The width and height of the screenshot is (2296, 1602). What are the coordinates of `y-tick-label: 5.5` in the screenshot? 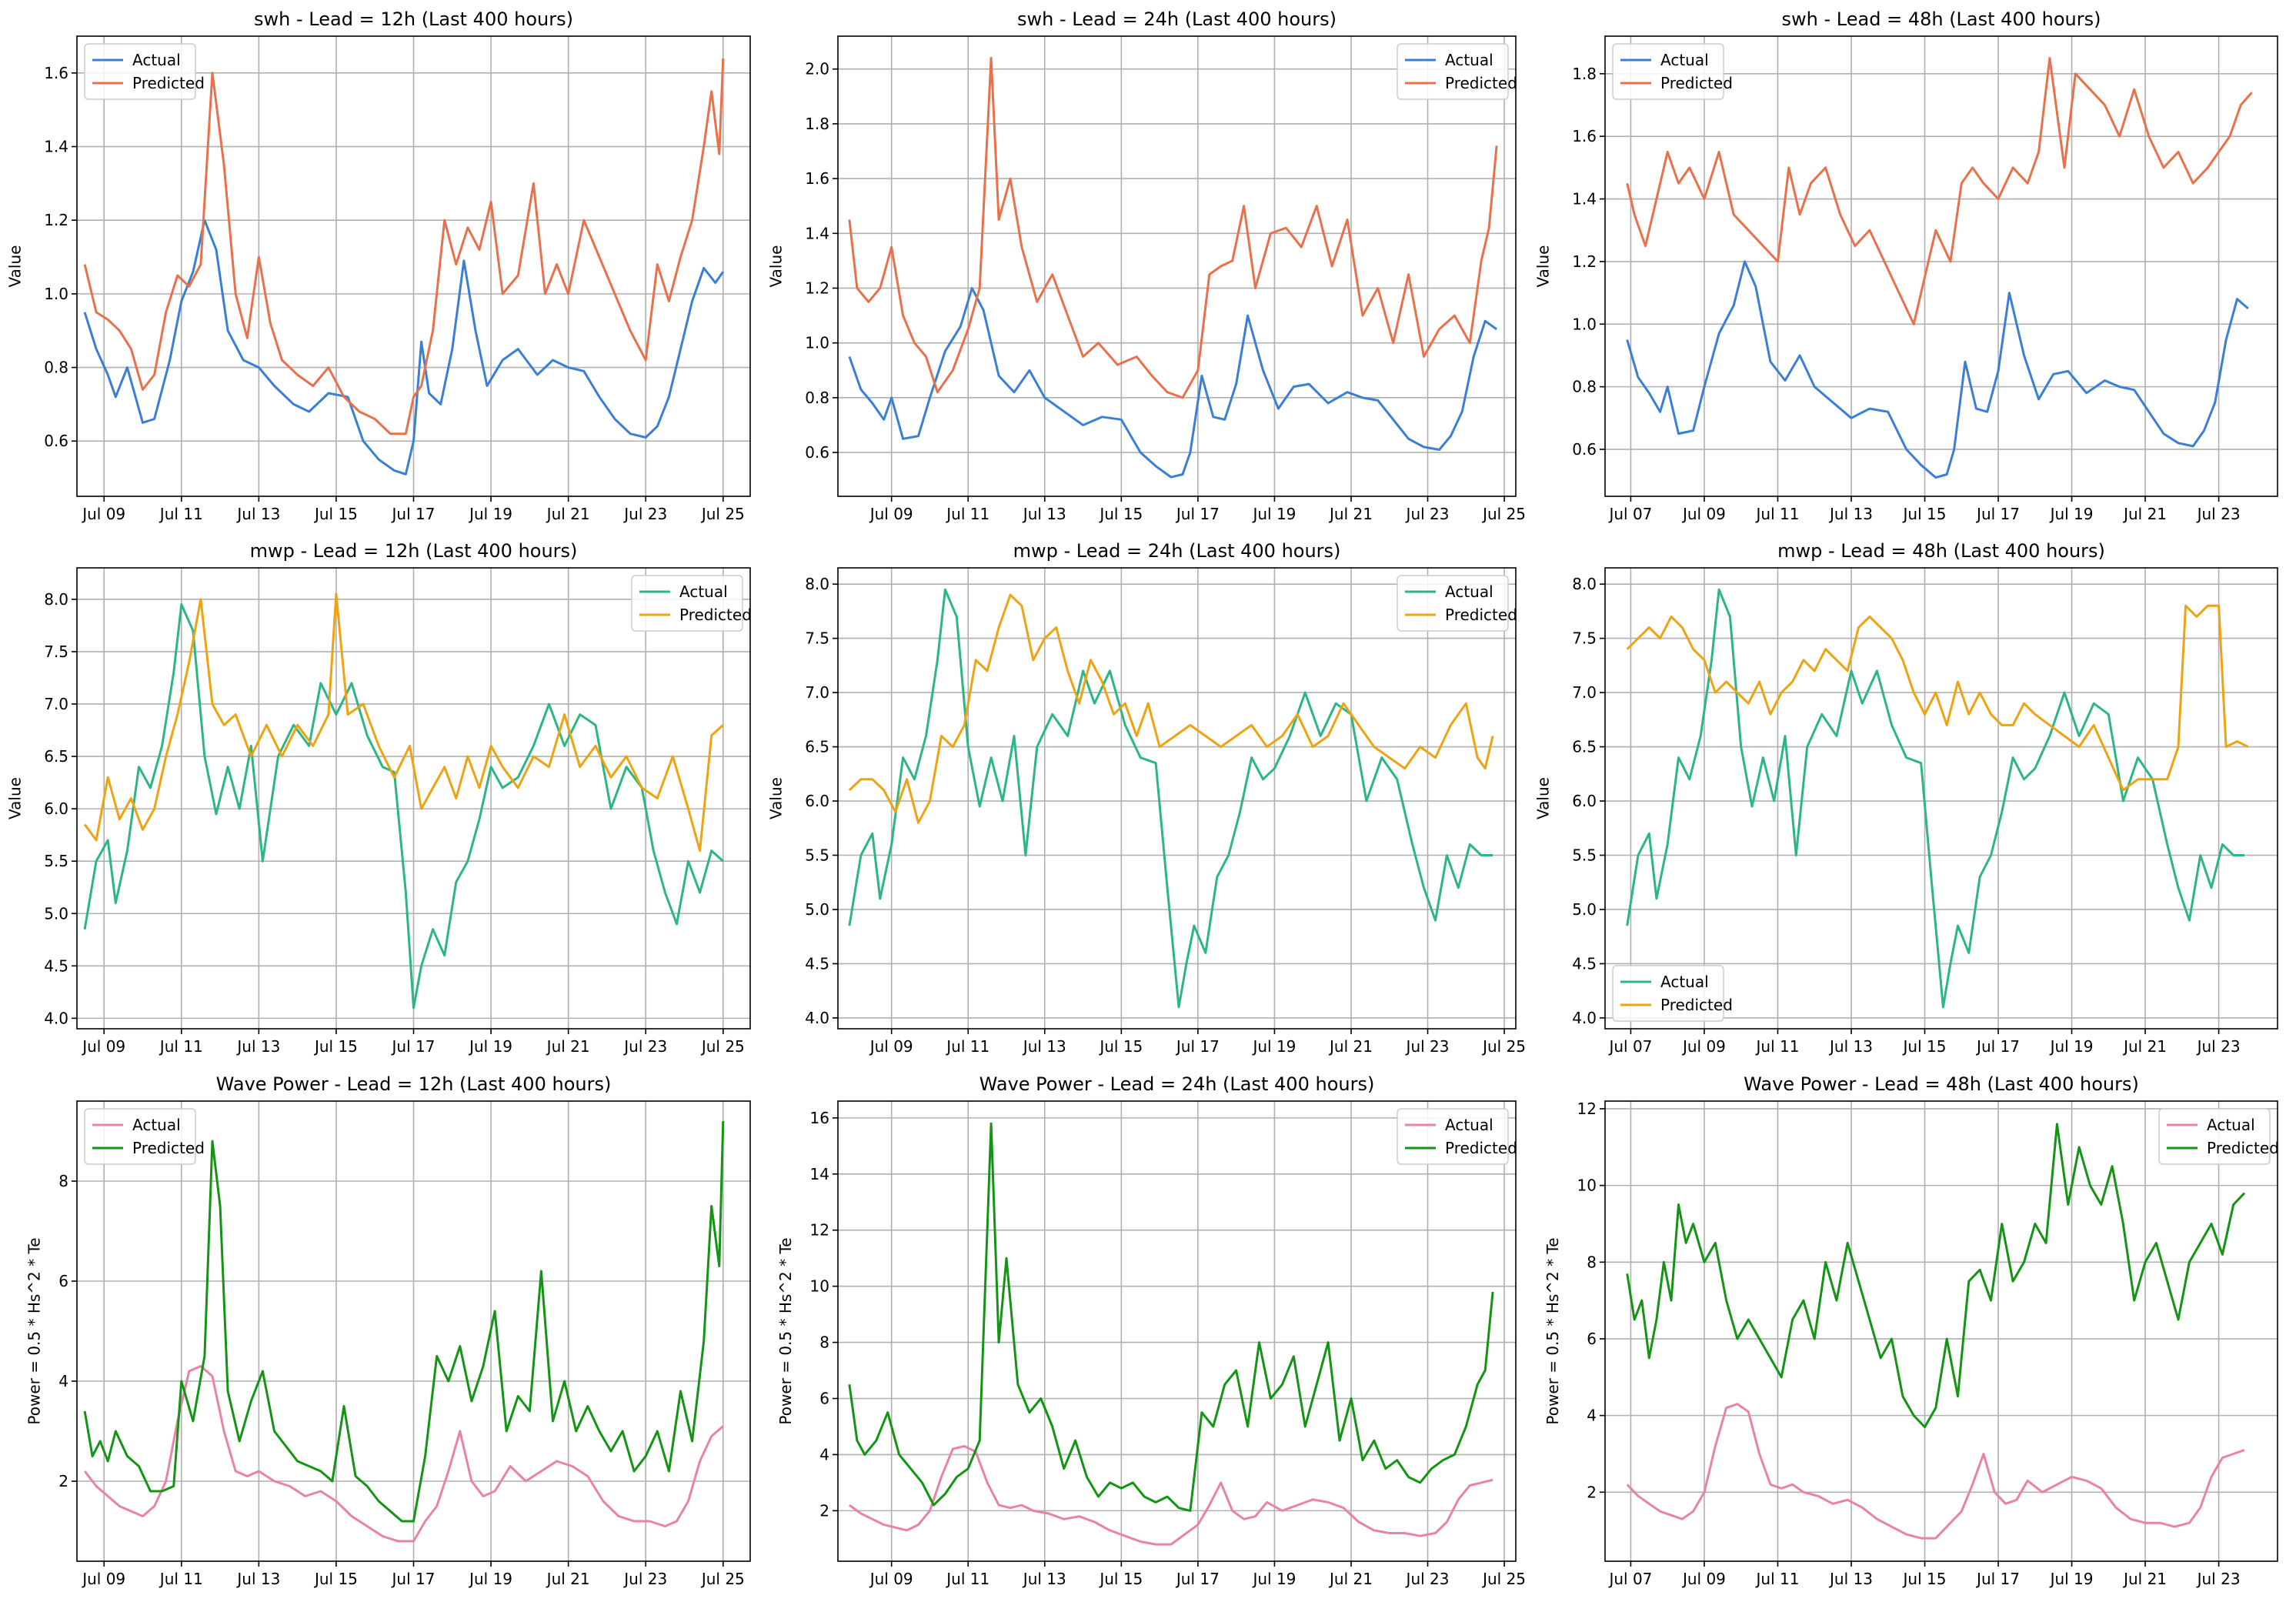 It's located at (56, 861).